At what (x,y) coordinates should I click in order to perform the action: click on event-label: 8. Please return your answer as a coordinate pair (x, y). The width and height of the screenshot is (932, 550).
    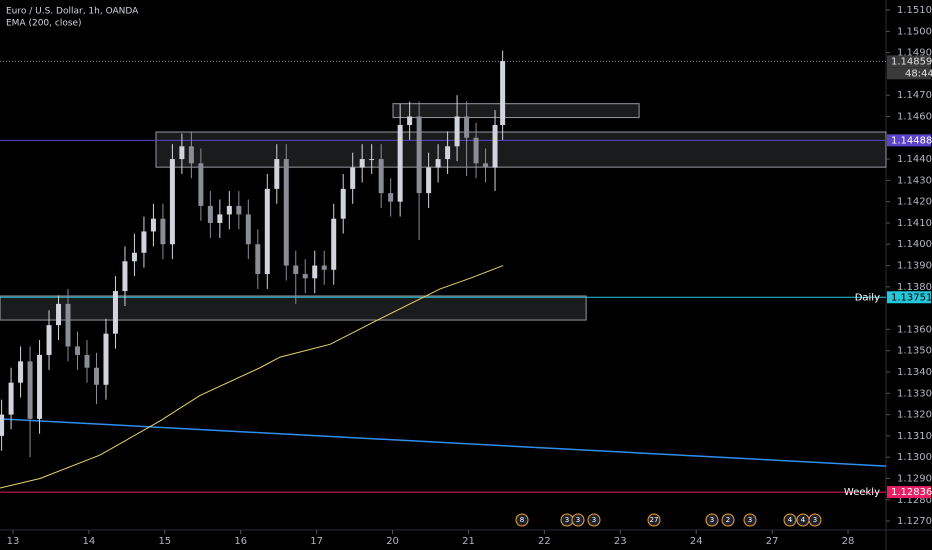
    Looking at the image, I should click on (522, 520).